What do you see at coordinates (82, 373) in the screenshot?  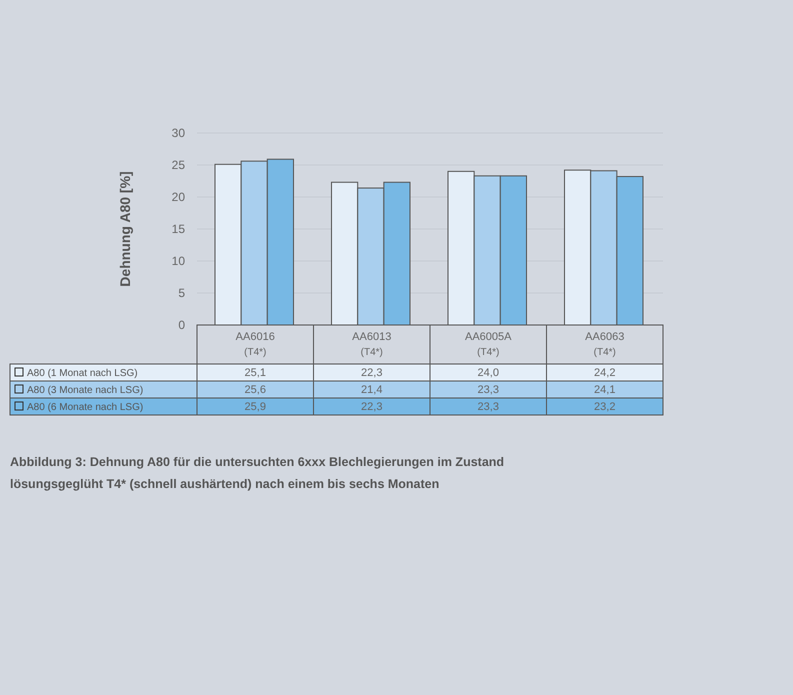 I see `legend-label: A80 (1 Monat nach LSG)` at bounding box center [82, 373].